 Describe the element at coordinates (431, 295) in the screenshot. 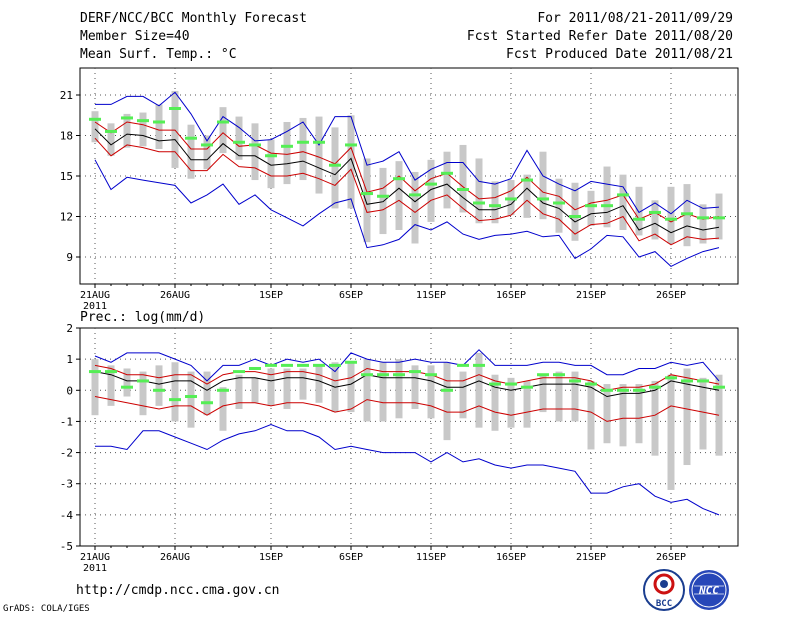

I see `temp-xtick-label: 11SEP` at that location.